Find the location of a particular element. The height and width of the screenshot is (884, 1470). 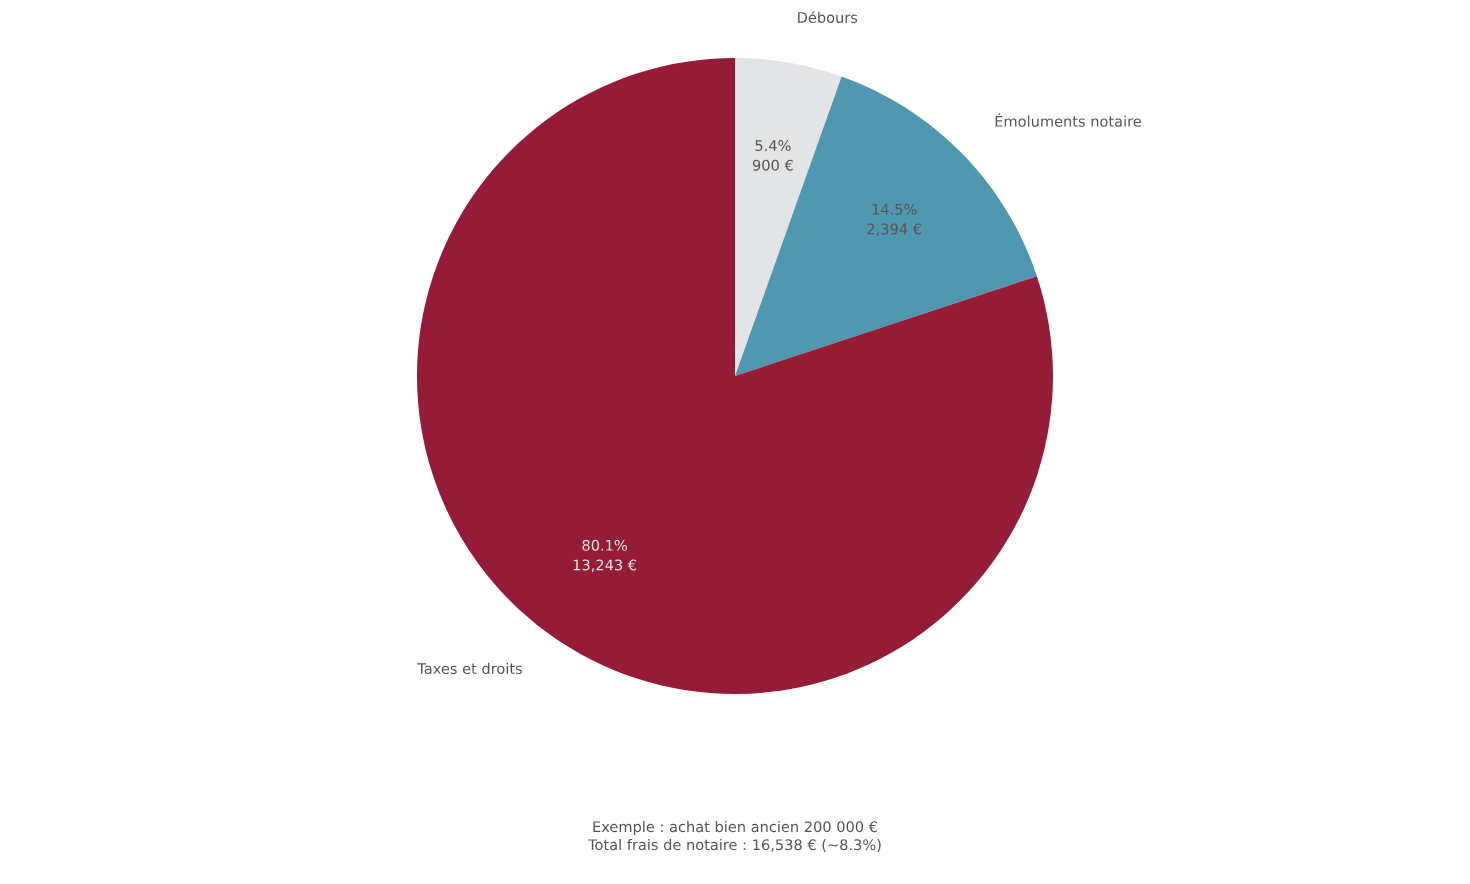

pie-slice is located at coordinates (788, 217).